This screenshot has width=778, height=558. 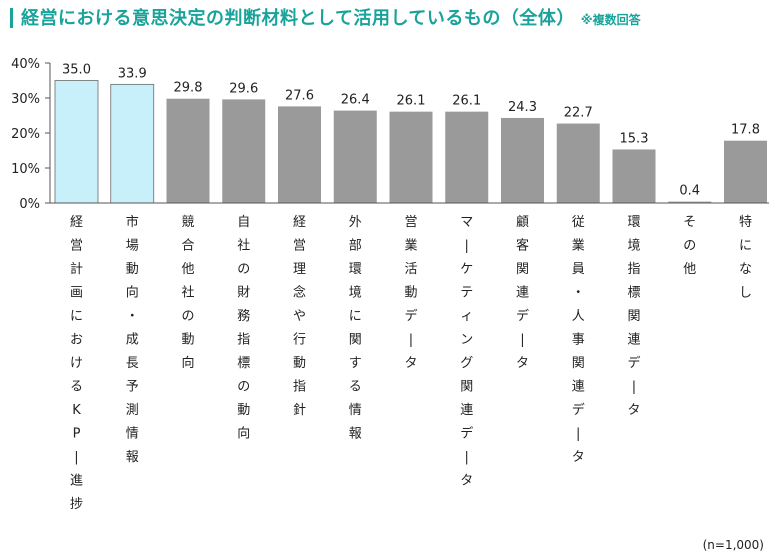 What do you see at coordinates (355, 328) in the screenshot?
I see `category-label: 外部環境に関する情報` at bounding box center [355, 328].